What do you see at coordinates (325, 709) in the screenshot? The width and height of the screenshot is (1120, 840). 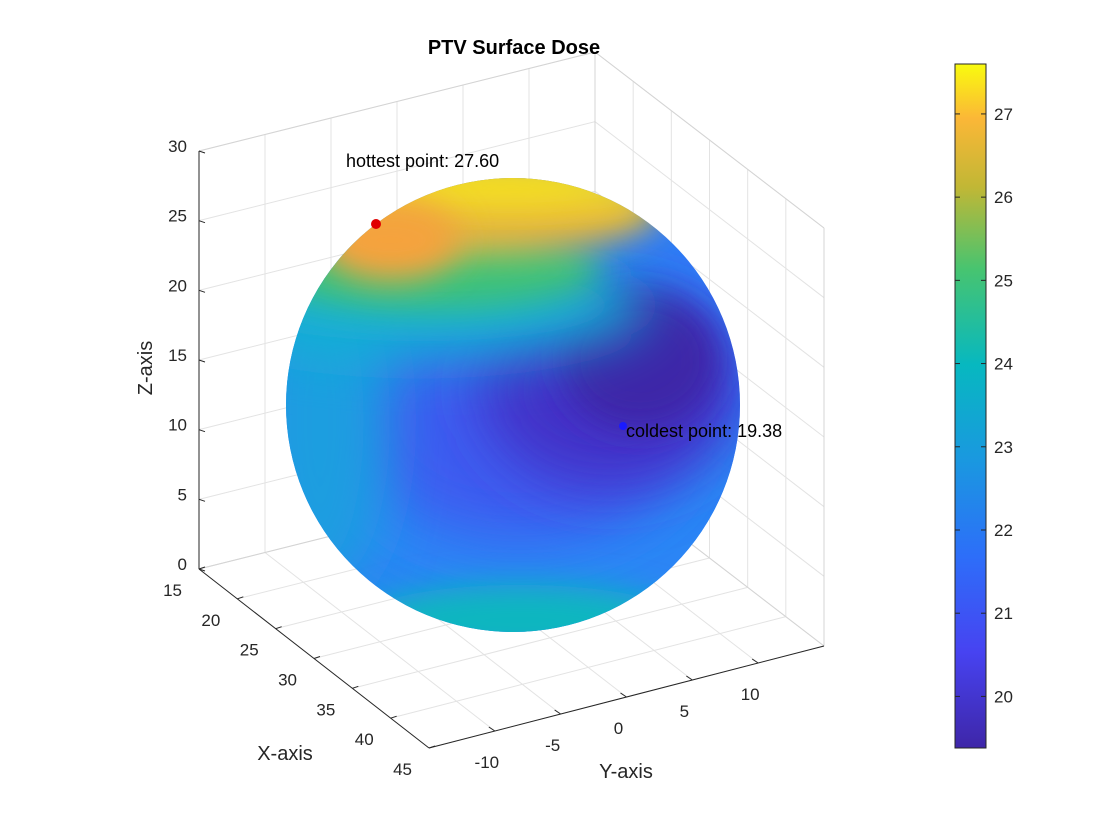 I see `x-tick-label: 35` at bounding box center [325, 709].